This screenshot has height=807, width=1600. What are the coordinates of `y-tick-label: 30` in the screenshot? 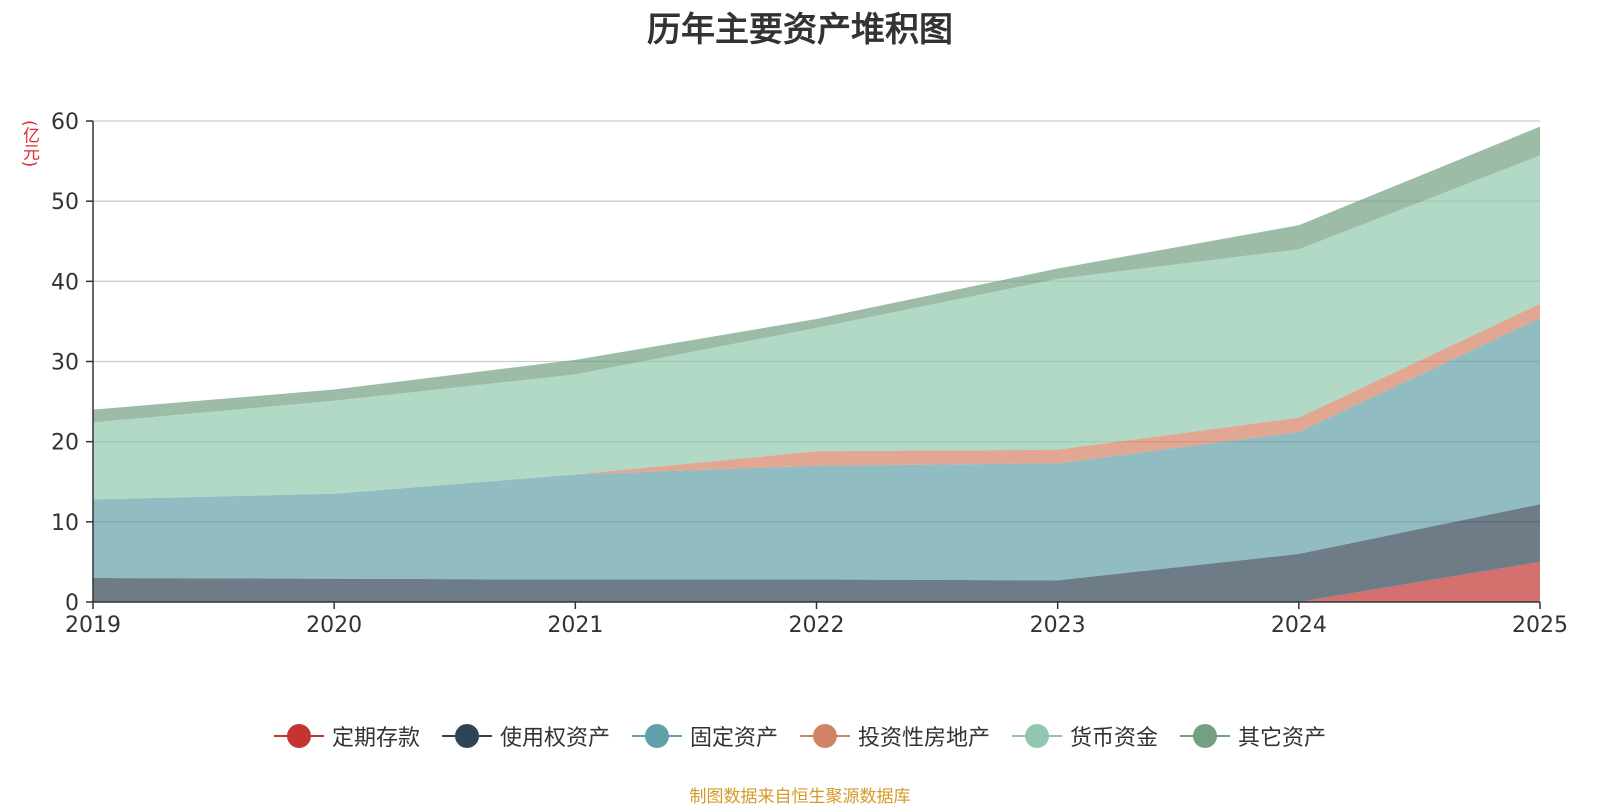 It's located at (65, 363).